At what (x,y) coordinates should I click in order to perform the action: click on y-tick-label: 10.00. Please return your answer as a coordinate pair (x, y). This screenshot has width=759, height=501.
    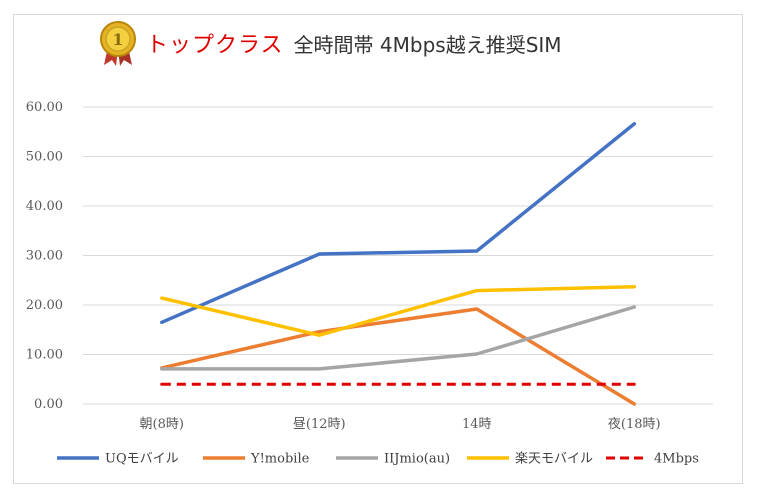
    Looking at the image, I should click on (44, 355).